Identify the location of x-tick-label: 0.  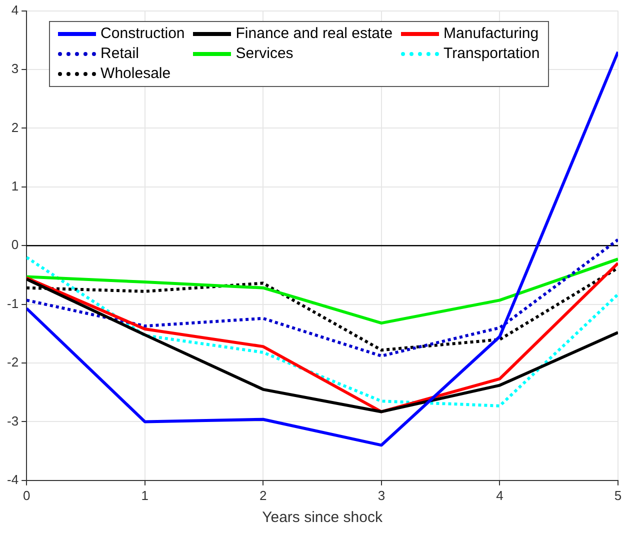
(26, 495).